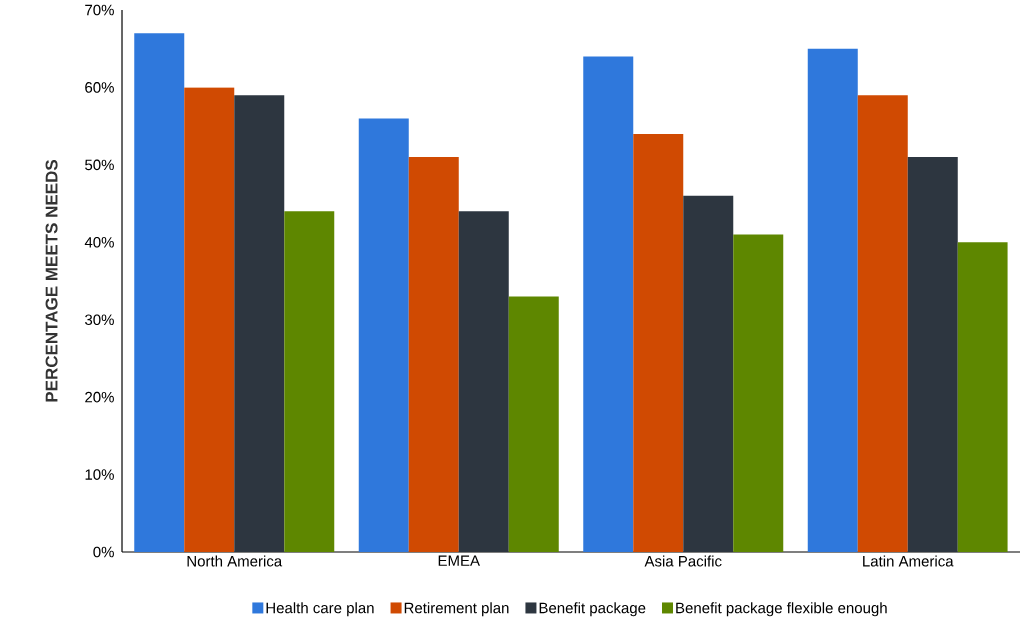 The height and width of the screenshot is (633, 1027). What do you see at coordinates (99, 397) in the screenshot?
I see `y-tick-label: 20%` at bounding box center [99, 397].